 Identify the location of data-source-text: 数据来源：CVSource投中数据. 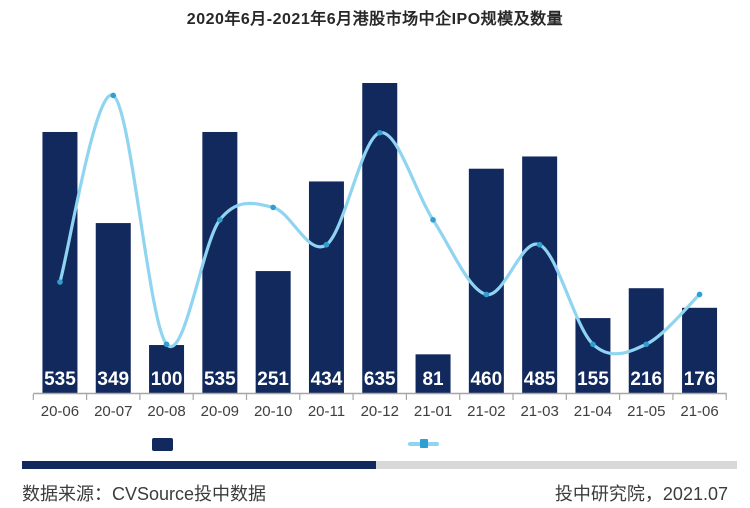
(144, 494).